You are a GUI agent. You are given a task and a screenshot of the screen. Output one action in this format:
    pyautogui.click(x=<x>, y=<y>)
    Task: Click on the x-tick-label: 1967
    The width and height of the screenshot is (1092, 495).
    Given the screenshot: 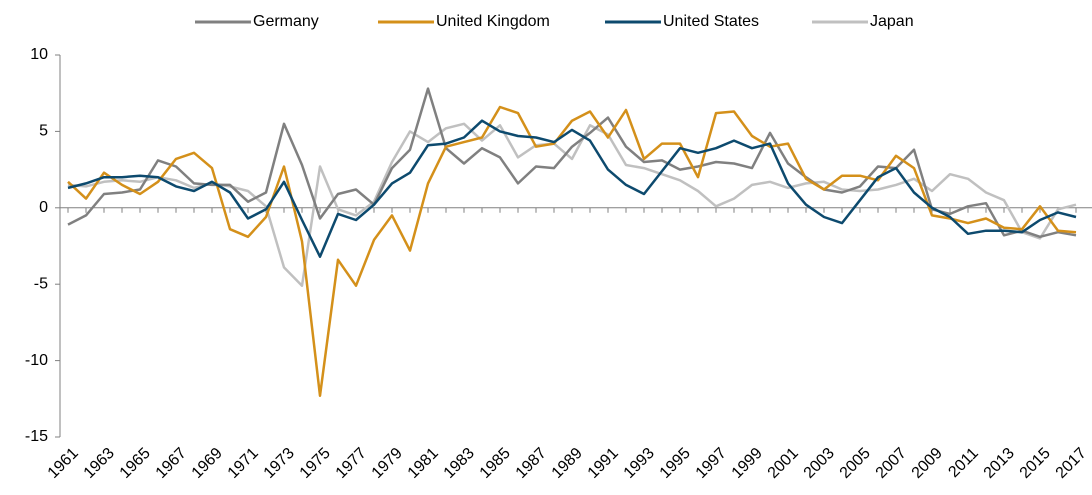 What is the action you would take?
    pyautogui.click(x=171, y=463)
    